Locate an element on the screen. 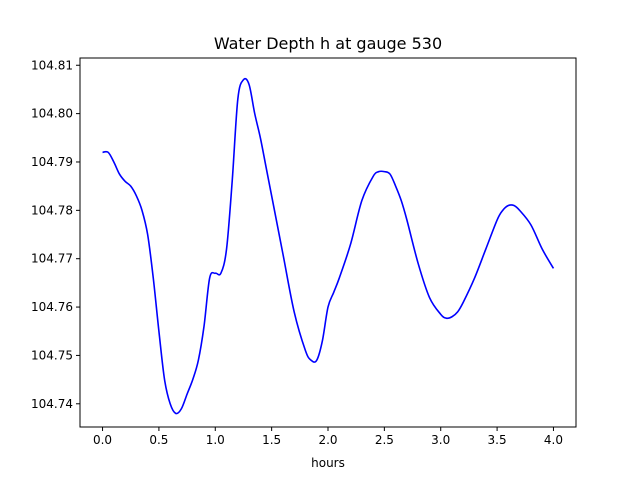 The image size is (640, 480). x-tick-label: 1.5 is located at coordinates (271, 440).